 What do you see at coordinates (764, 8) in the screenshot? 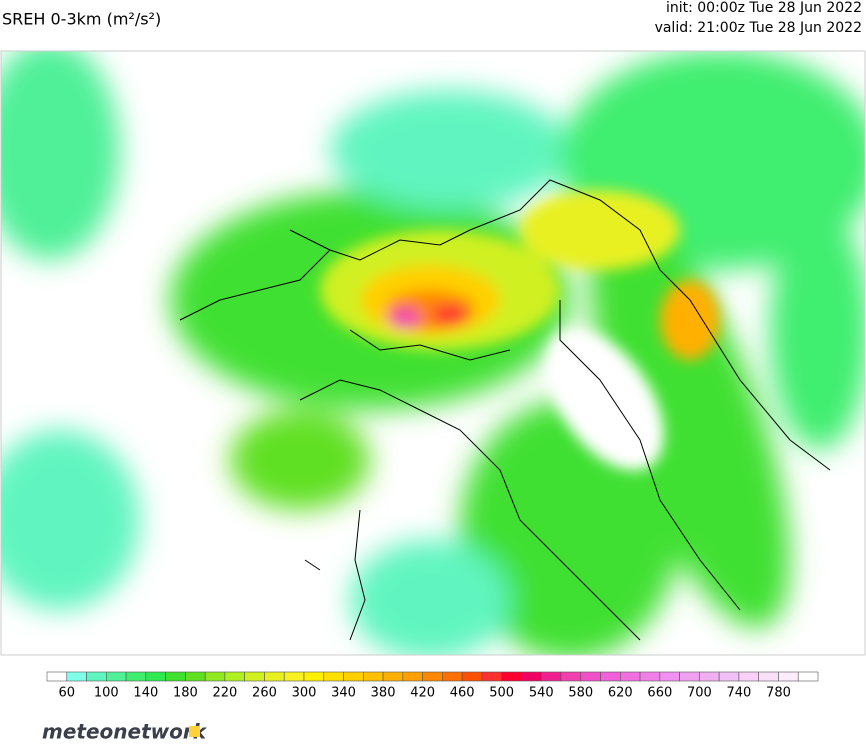
I see `init-time: init: 00:00z Tue 28 Jun 2022` at bounding box center [764, 8].